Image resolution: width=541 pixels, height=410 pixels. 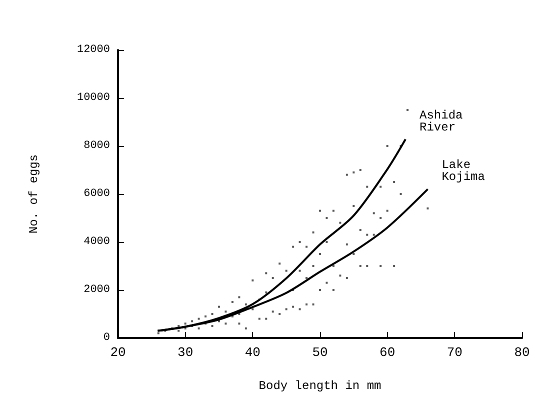 What do you see at coordinates (454, 352) in the screenshot?
I see `x-tick-label: 70` at bounding box center [454, 352].